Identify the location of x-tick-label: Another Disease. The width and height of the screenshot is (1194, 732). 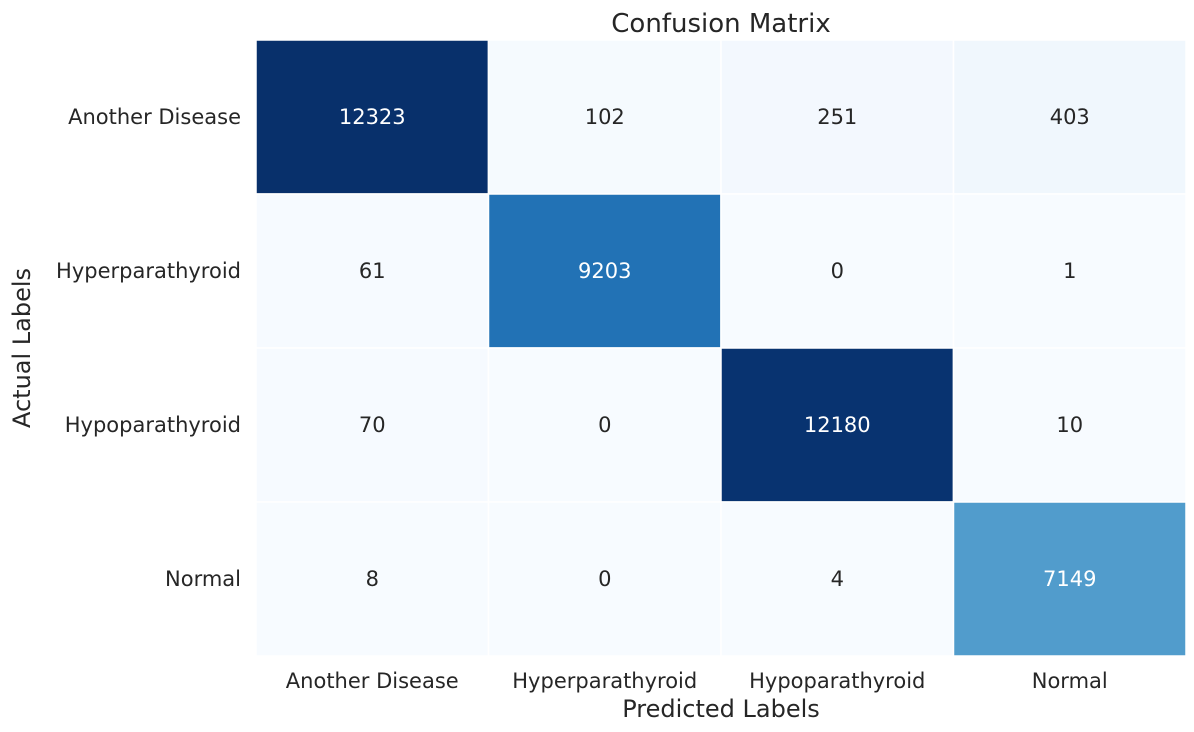
(372, 681).